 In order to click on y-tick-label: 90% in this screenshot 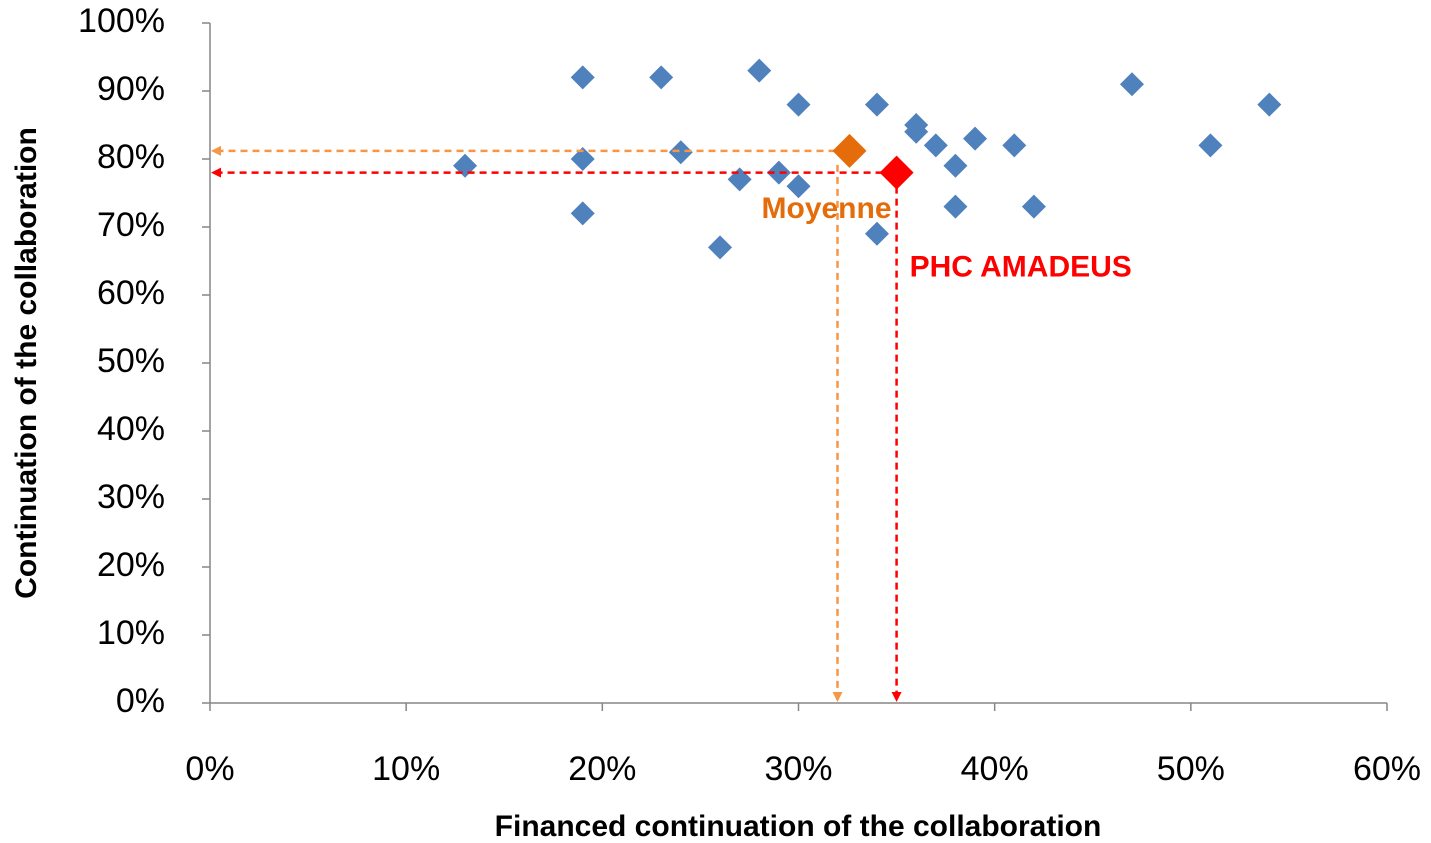, I will do `click(131, 89)`.